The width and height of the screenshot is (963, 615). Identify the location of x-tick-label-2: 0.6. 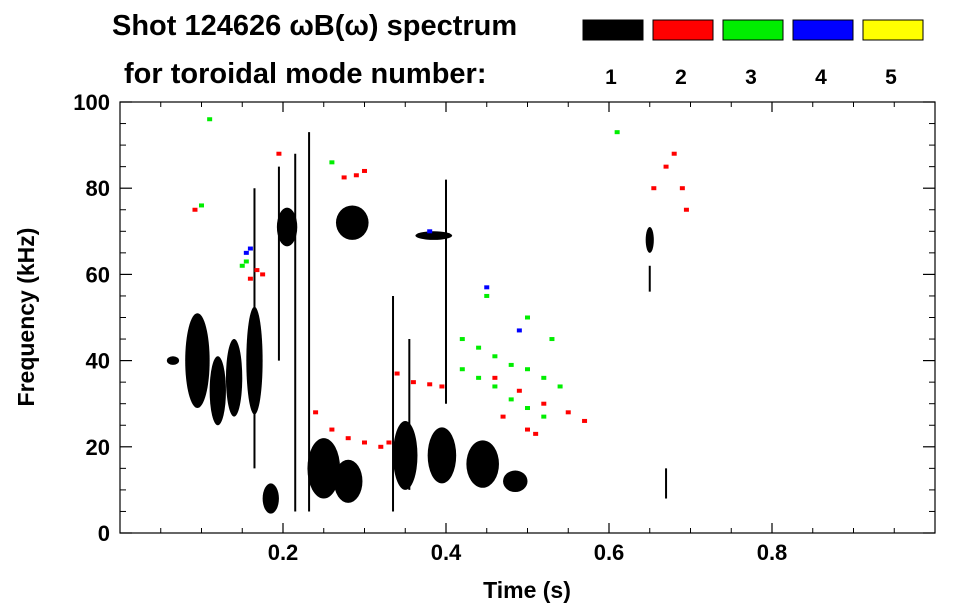
(609, 552).